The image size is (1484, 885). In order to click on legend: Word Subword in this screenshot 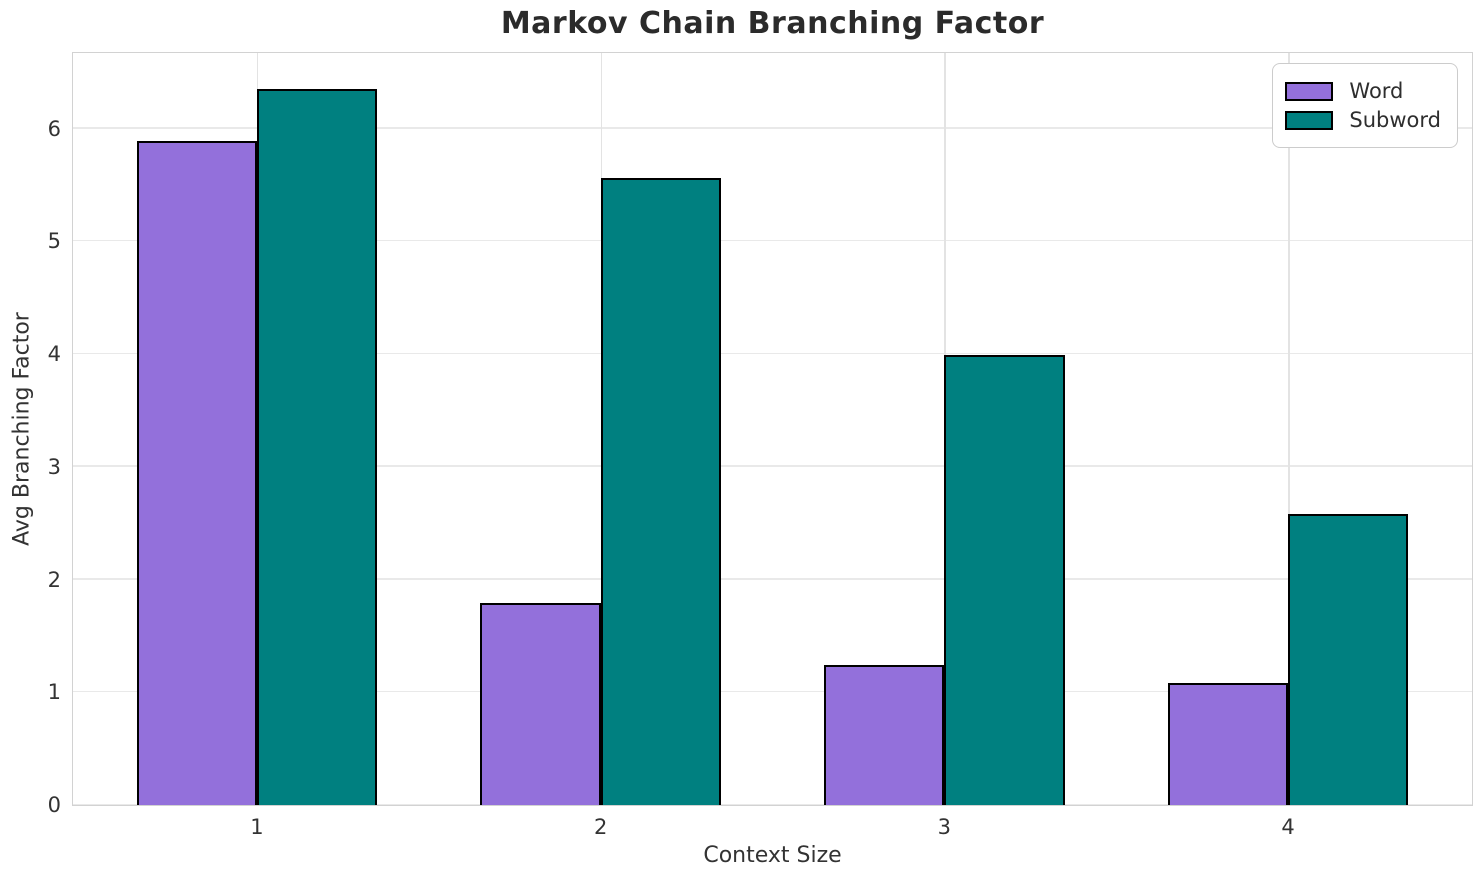, I will do `click(1365, 105)`.